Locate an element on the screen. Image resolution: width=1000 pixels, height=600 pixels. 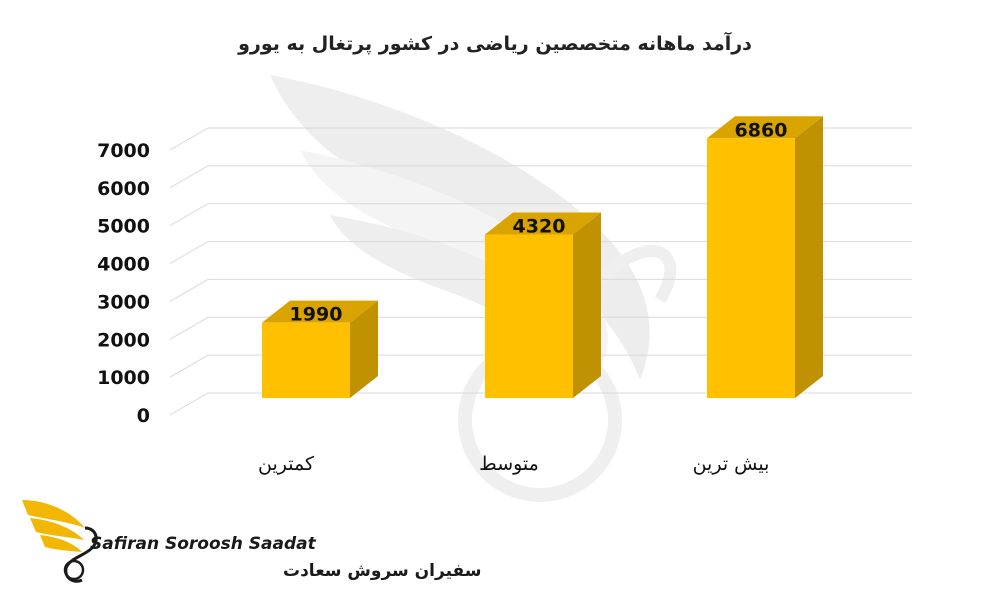
data-label: 1990 is located at coordinates (316, 315).